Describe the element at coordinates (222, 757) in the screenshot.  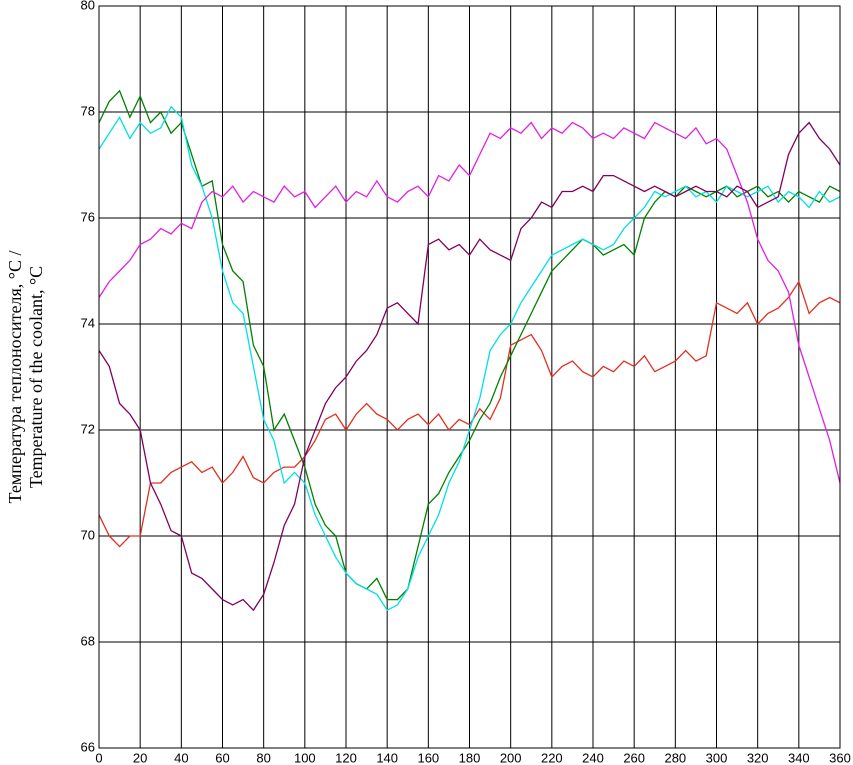
I see `x-tick-label: 60` at that location.